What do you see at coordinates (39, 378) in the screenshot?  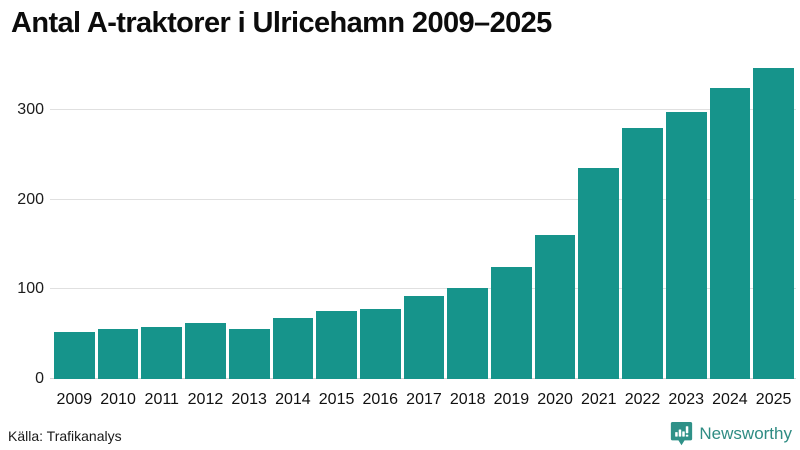 I see `y-tick-label-0: 0` at bounding box center [39, 378].